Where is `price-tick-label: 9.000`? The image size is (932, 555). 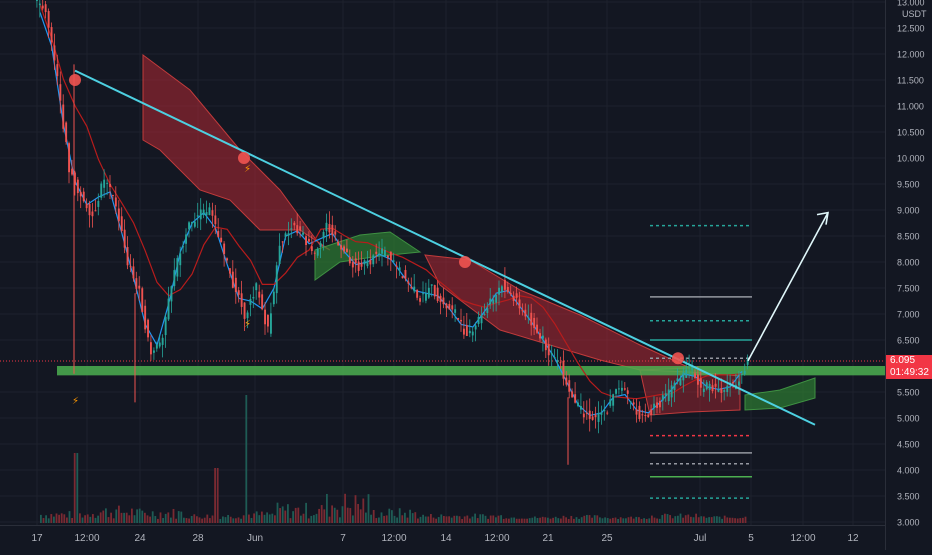 price-tick-label: 9.000 is located at coordinates (908, 211).